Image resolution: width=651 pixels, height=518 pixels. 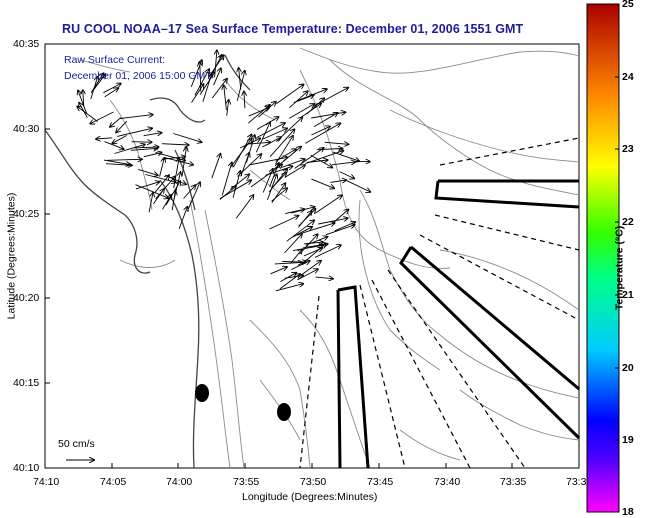 I want to click on colorbar-label: Temperature (°C), so click(x=619, y=268).